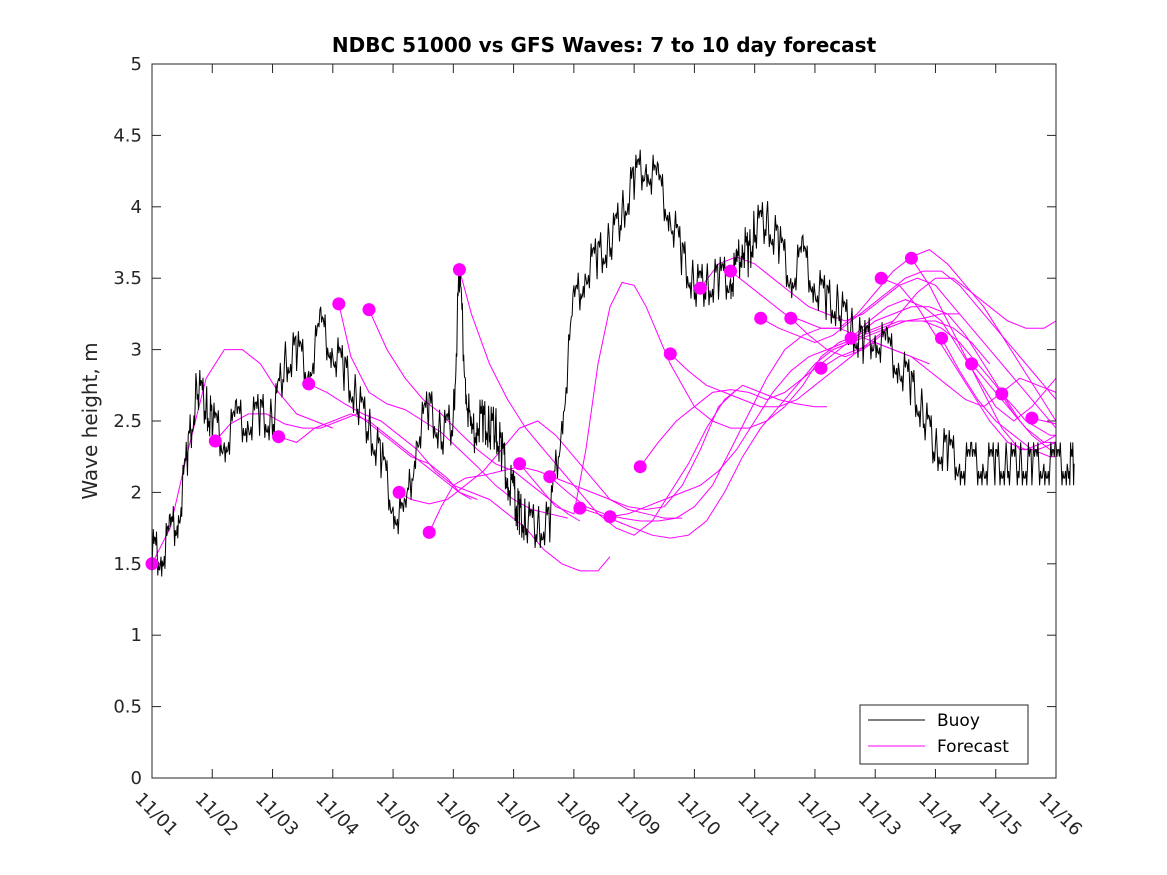  What do you see at coordinates (127, 278) in the screenshot?
I see `y-tick-label: 3.5` at bounding box center [127, 278].